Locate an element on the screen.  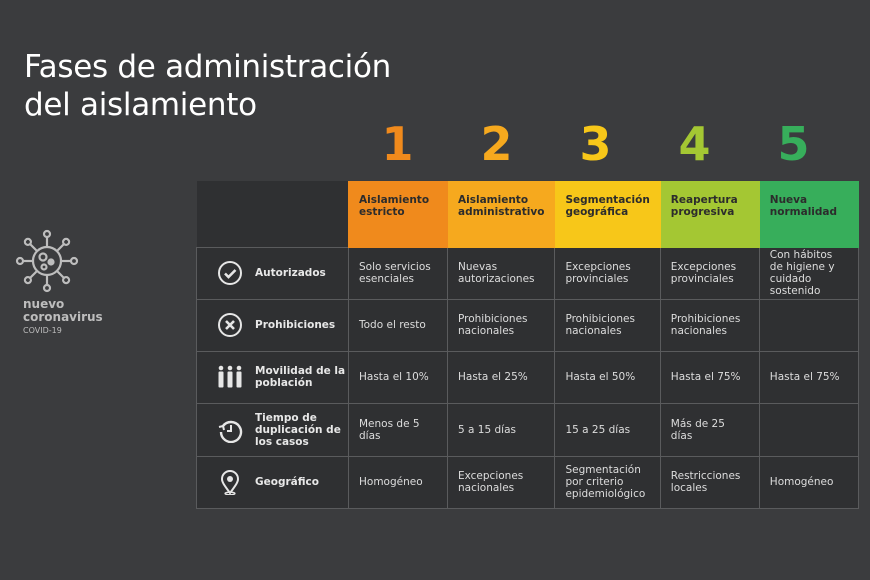
table-cell: Segmentación por criterio epidemiológico is located at coordinates (607, 482).